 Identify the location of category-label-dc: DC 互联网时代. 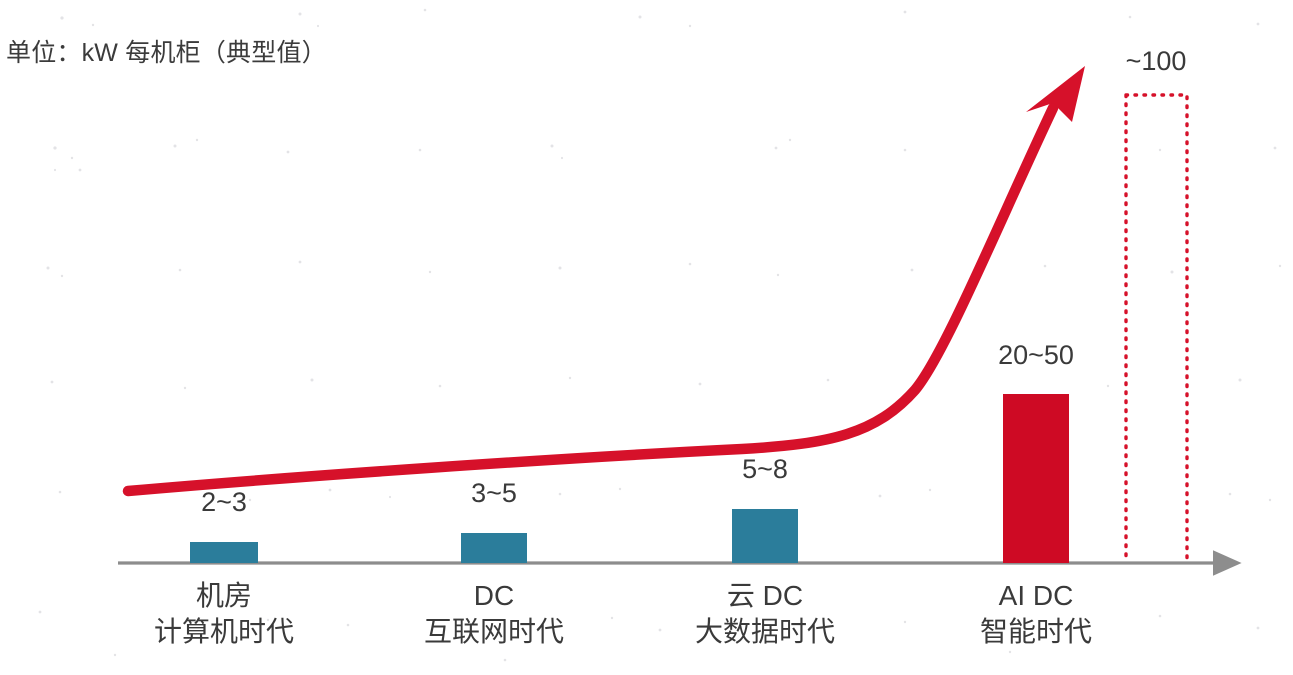
(494, 614).